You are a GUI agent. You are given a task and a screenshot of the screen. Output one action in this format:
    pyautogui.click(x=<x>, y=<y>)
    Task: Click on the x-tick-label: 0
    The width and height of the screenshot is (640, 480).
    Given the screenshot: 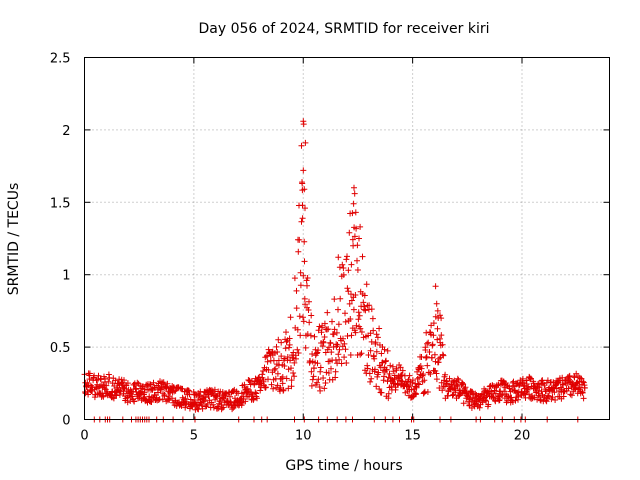 What is the action you would take?
    pyautogui.click(x=84, y=436)
    